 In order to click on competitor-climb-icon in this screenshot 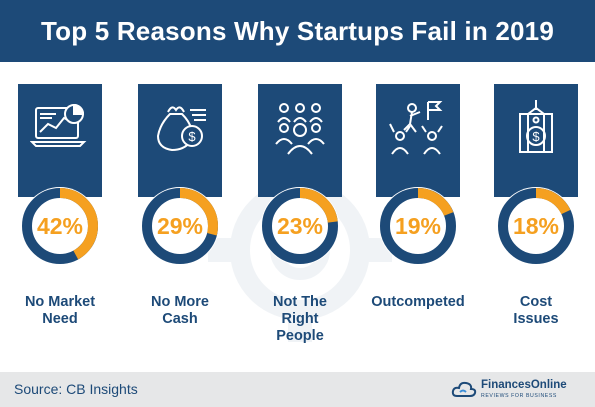, I will do `click(416, 128)`.